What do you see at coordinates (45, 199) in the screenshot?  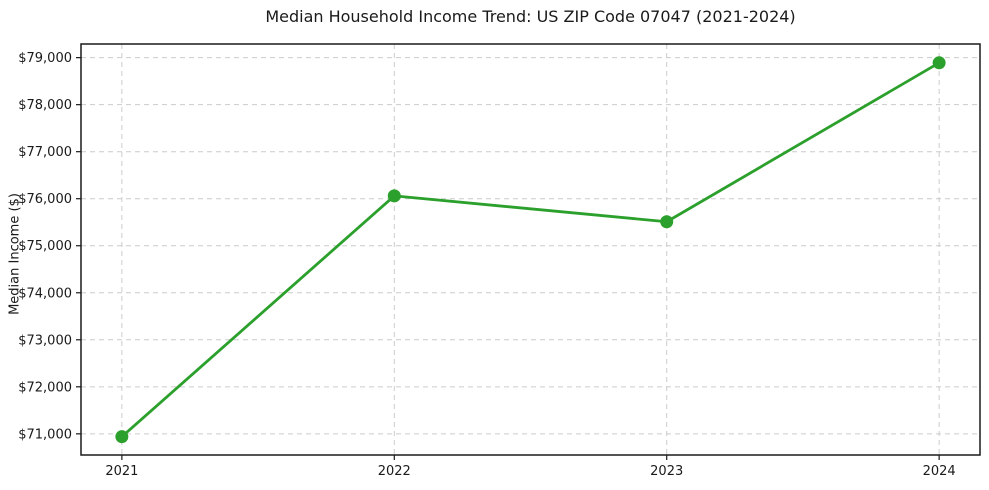 I see `y-tick-label: $76,000` at bounding box center [45, 199].